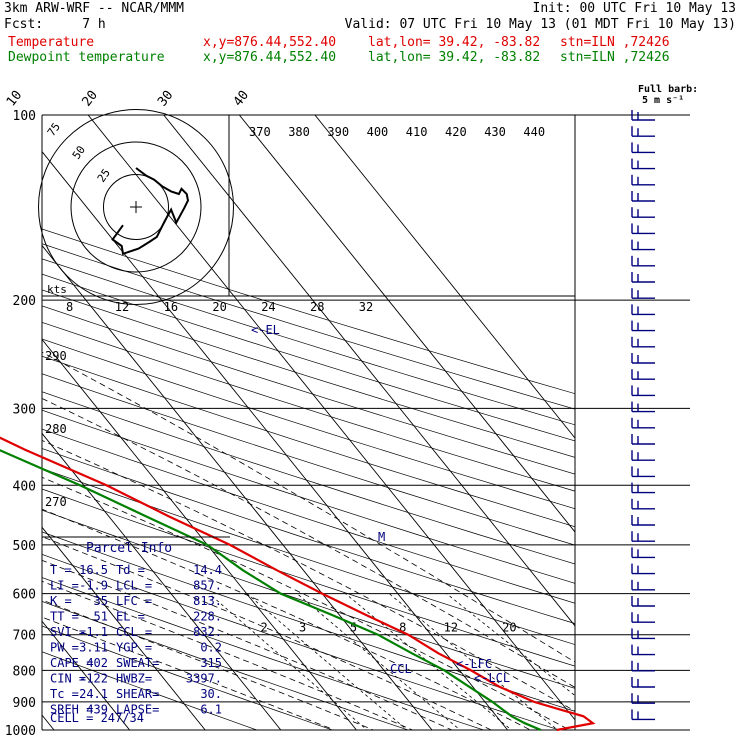  What do you see at coordinates (270, 57) in the screenshot?
I see `dewpoint-xy: x,y=876.44,552.40` at bounding box center [270, 57].